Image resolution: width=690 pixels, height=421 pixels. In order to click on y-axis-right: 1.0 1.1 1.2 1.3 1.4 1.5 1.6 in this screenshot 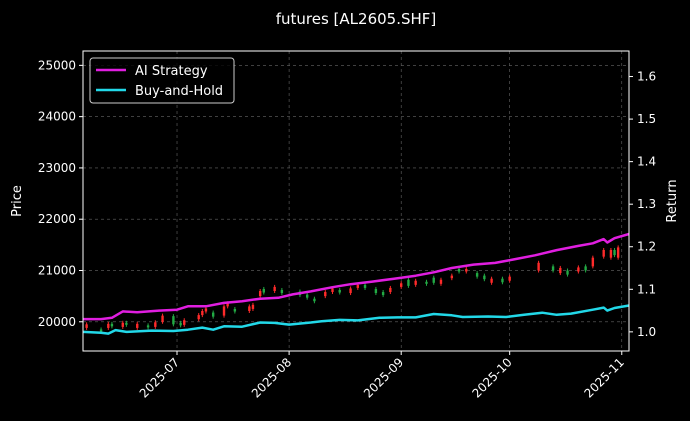, I will do `click(642, 204)`.